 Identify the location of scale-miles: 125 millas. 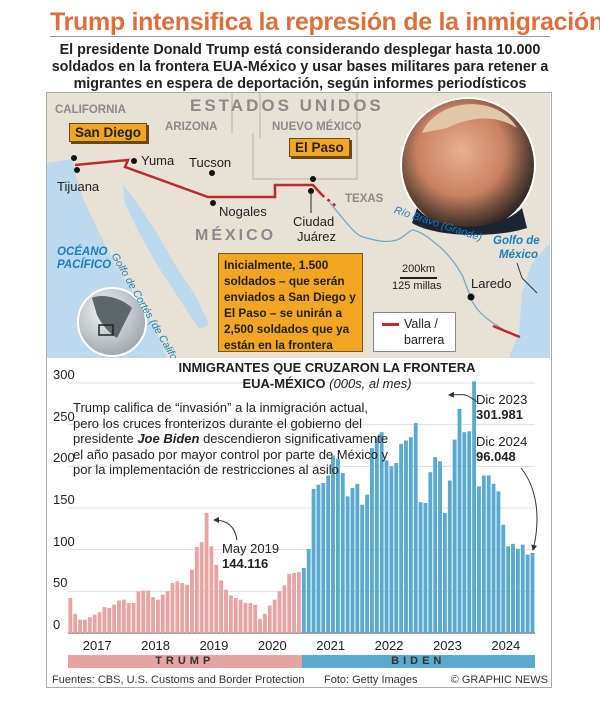
(417, 286).